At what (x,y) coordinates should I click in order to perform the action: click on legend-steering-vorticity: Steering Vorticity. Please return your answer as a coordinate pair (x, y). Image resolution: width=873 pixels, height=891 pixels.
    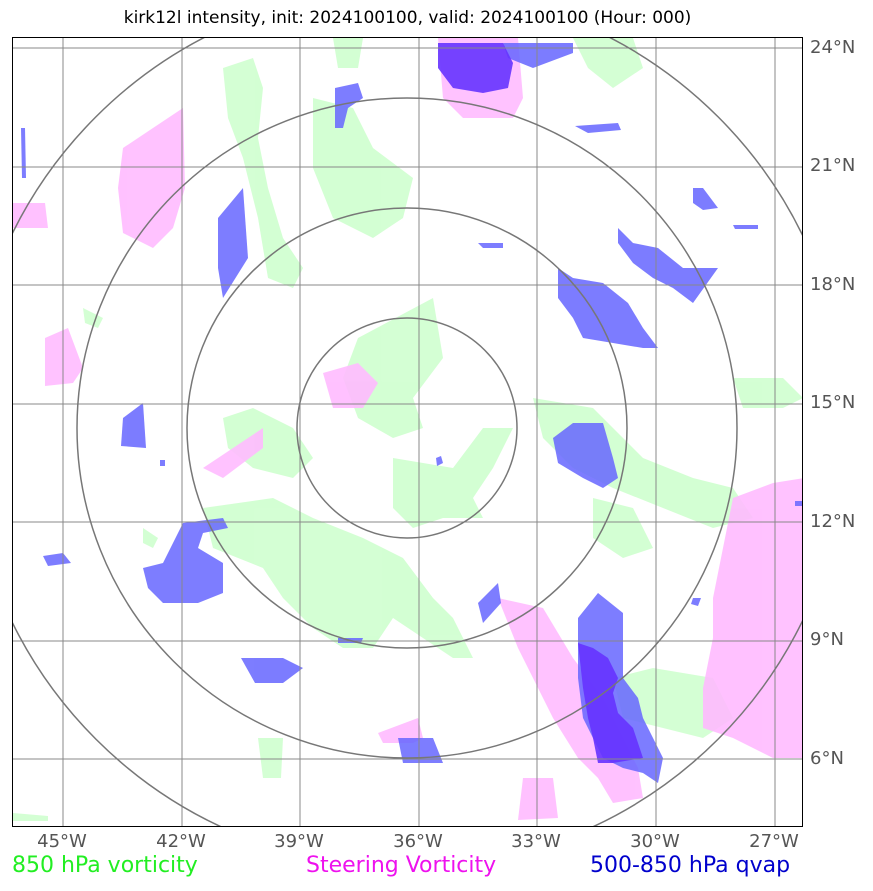
    Looking at the image, I should click on (401, 865).